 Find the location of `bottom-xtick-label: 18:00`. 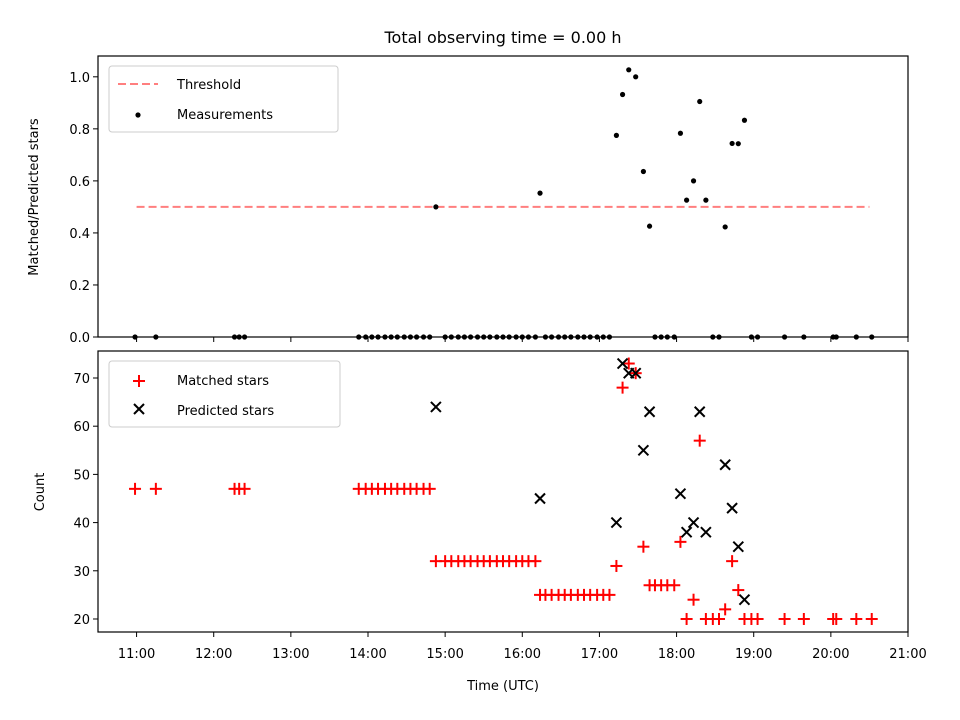

bottom-xtick-label: 18:00 is located at coordinates (676, 654).